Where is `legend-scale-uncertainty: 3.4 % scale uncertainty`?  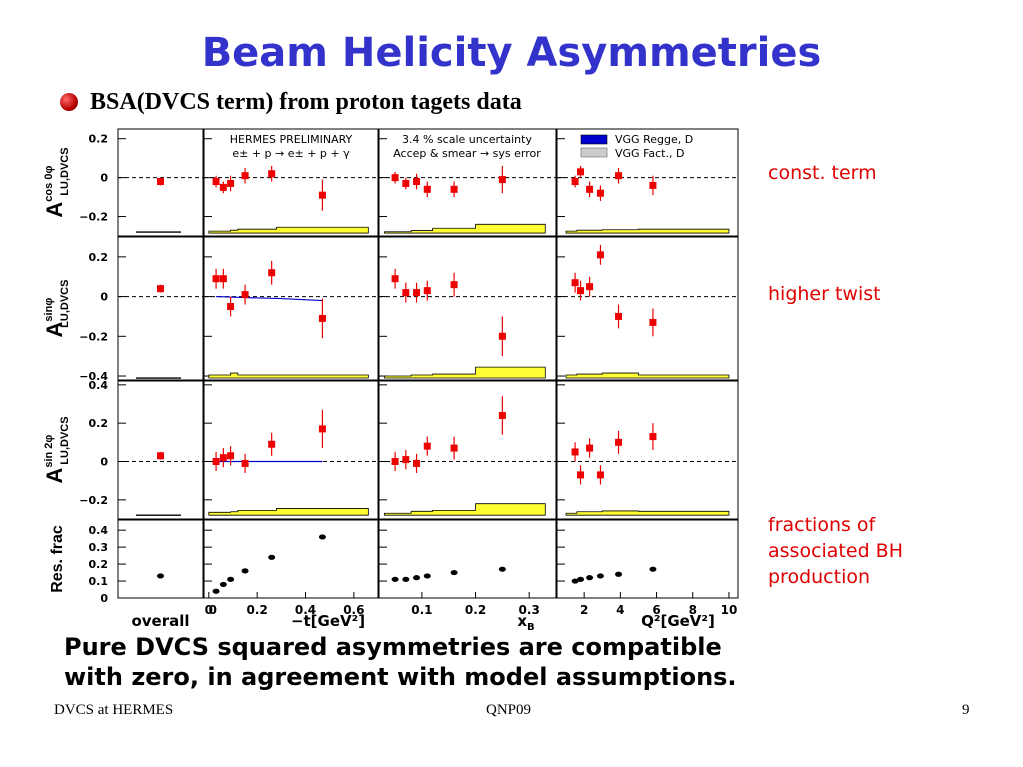
legend-scale-uncertainty: 3.4 % scale uncertainty is located at coordinates (467, 139).